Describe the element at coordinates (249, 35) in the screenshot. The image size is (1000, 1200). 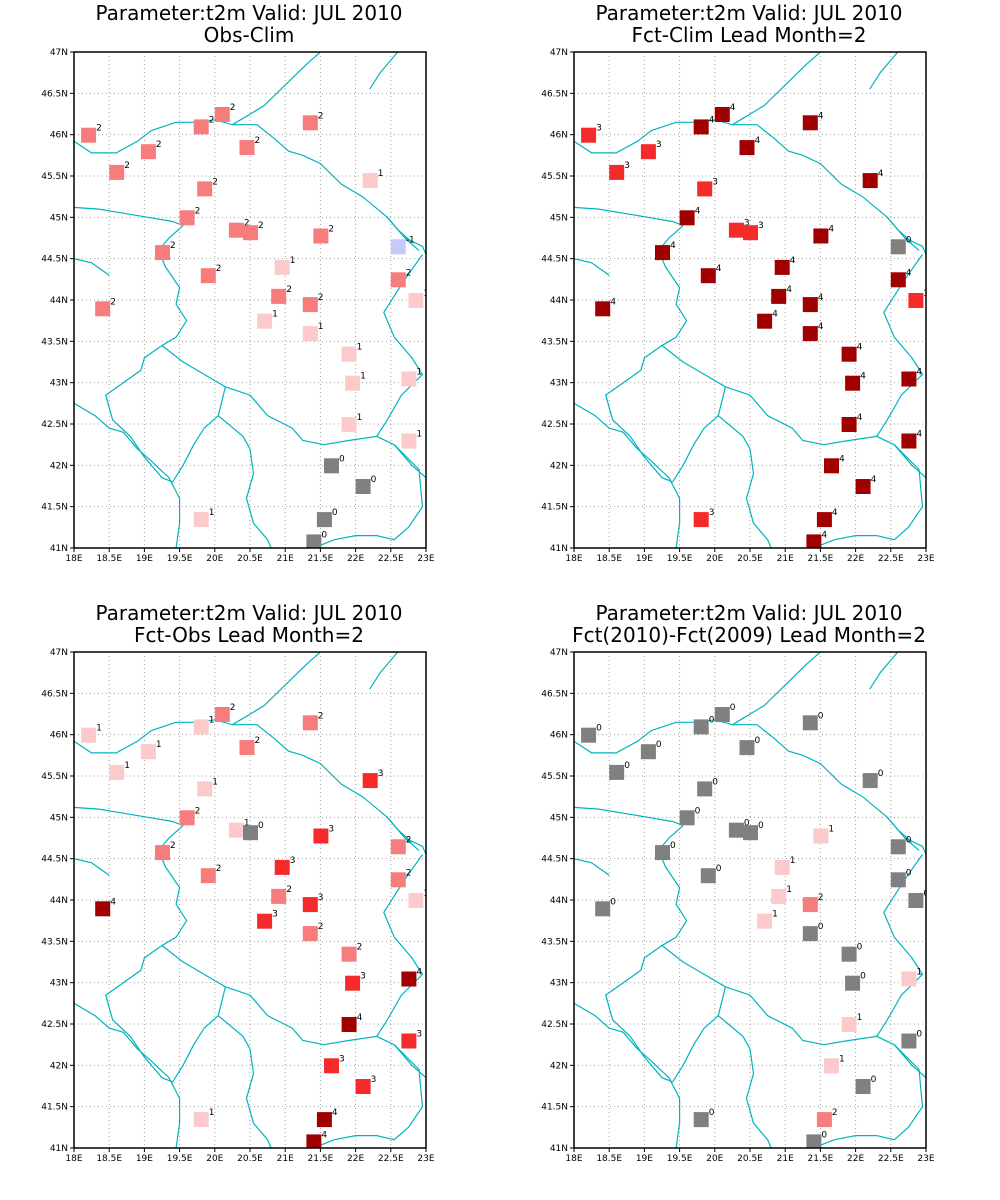
I see `panel-subtitle: Obs-Clim` at that location.